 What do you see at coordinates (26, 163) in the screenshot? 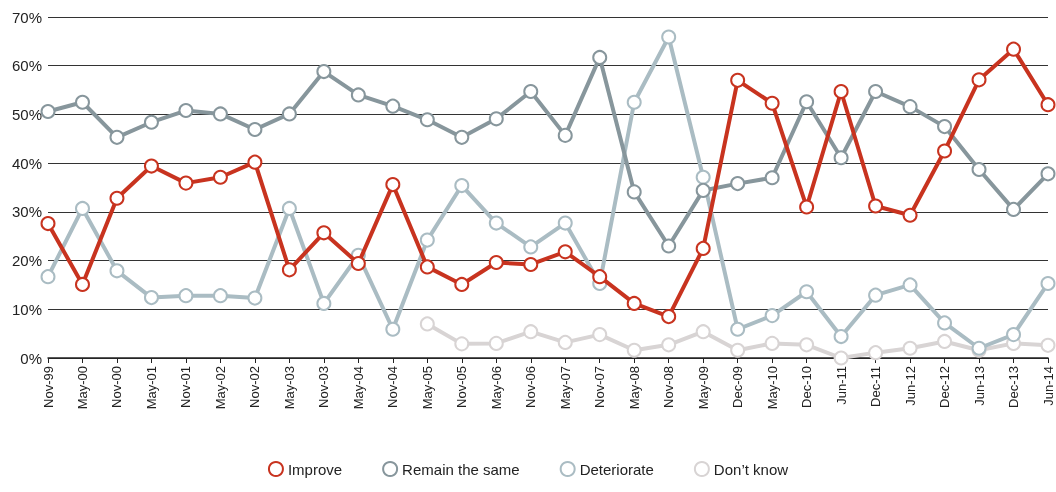
I see `y-tick-label: 40%` at bounding box center [26, 163].